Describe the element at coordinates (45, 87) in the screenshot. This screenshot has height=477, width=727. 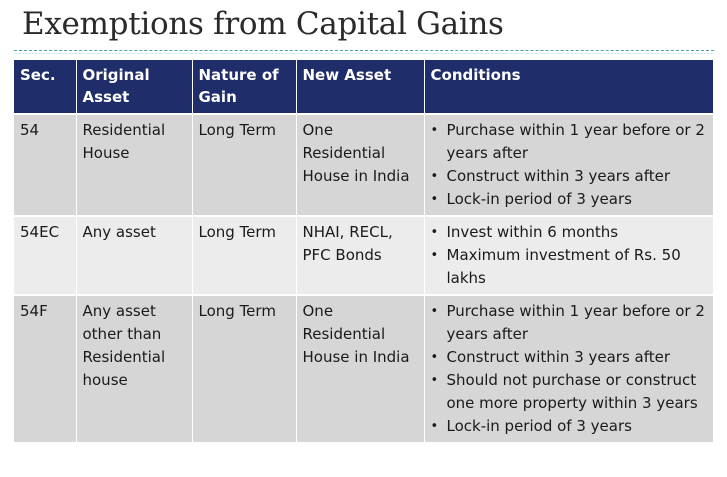
I see `header-sec: Sec.` at that location.